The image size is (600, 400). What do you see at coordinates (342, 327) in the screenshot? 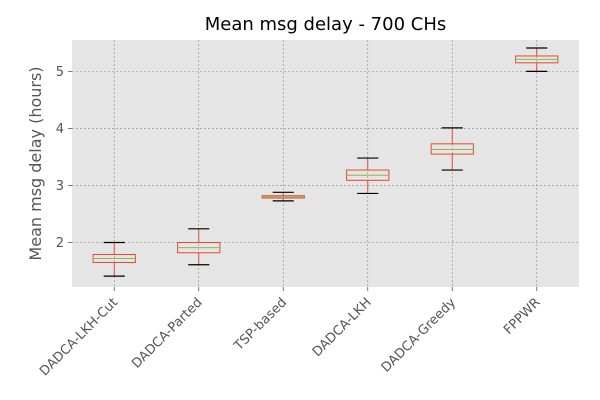
I see `x-tick-label: DADCA-LKH` at bounding box center [342, 327].